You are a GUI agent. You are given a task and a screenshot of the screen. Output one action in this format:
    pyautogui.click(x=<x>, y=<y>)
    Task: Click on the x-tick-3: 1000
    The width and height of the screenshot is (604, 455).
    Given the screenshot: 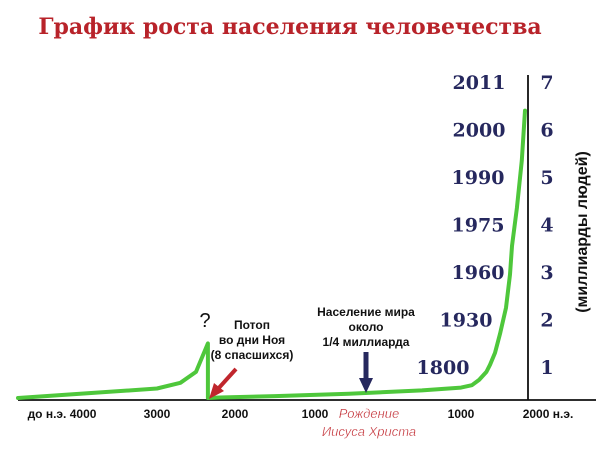 What is the action you would take?
    pyautogui.click(x=315, y=414)
    